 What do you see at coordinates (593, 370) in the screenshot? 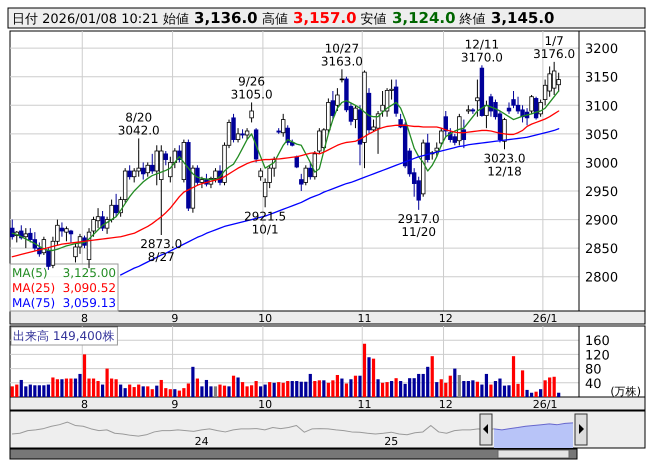
I see `y-tick-label: 80` at bounding box center [593, 370].